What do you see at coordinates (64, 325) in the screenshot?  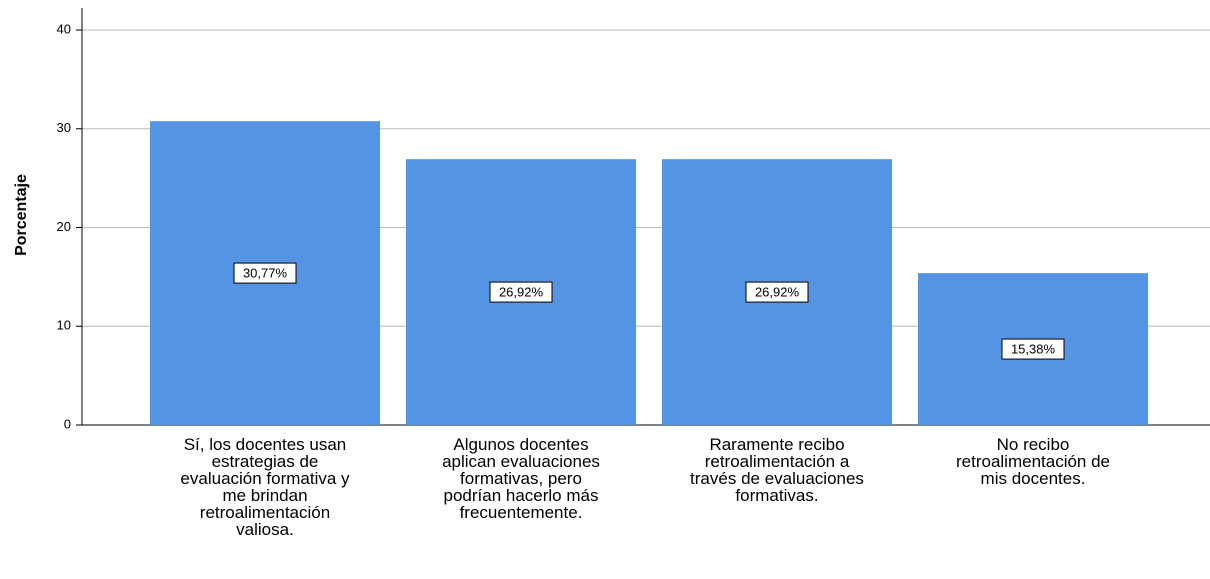 I see `y-tick-label: 10` at bounding box center [64, 325].